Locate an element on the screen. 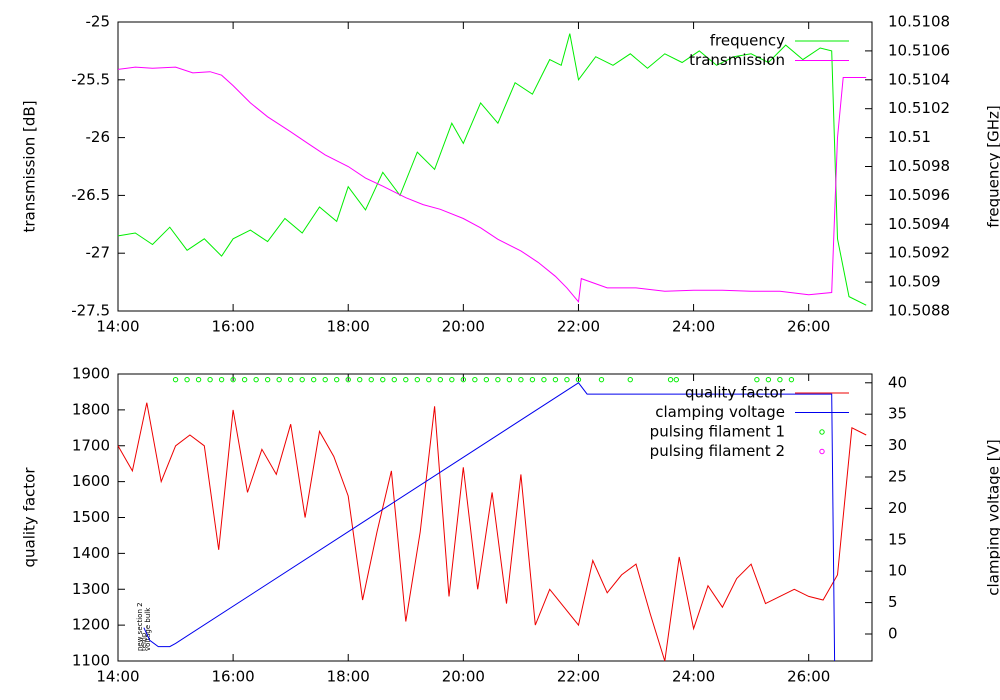 The height and width of the screenshot is (700, 1000). y2-tick-label: 15 is located at coordinates (897, 539).